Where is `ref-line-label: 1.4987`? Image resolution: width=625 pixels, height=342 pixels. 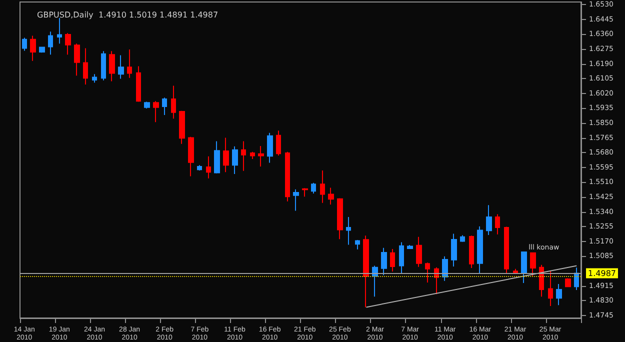
ref-line-label: 1.4987 is located at coordinates (602, 273).